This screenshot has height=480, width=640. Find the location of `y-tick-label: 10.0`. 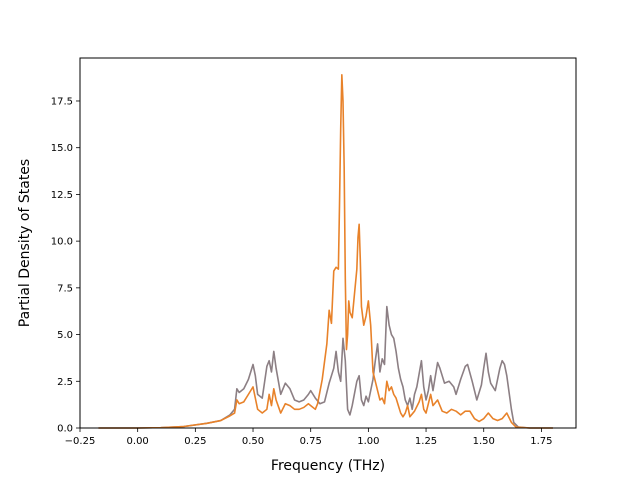

y-tick-label: 10.0 is located at coordinates (62, 242).